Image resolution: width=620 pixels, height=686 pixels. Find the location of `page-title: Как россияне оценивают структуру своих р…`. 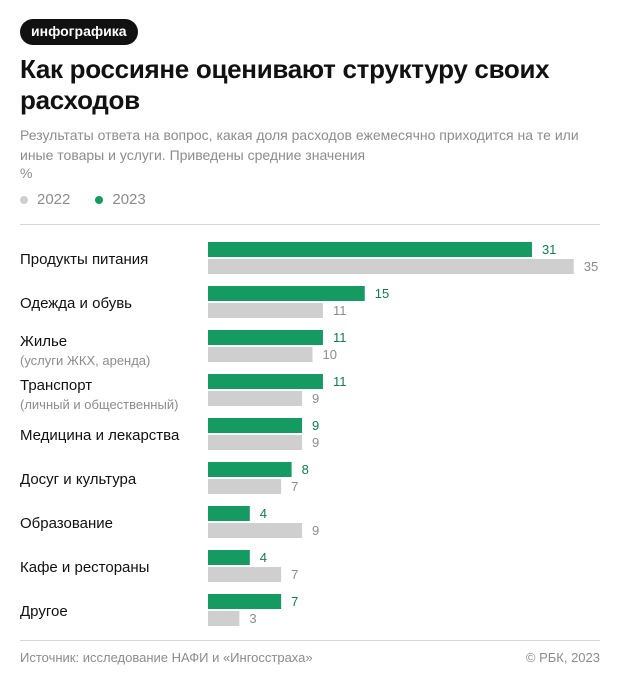

page-title: Как россияне оценивают структуру своих р… is located at coordinates (285, 84).